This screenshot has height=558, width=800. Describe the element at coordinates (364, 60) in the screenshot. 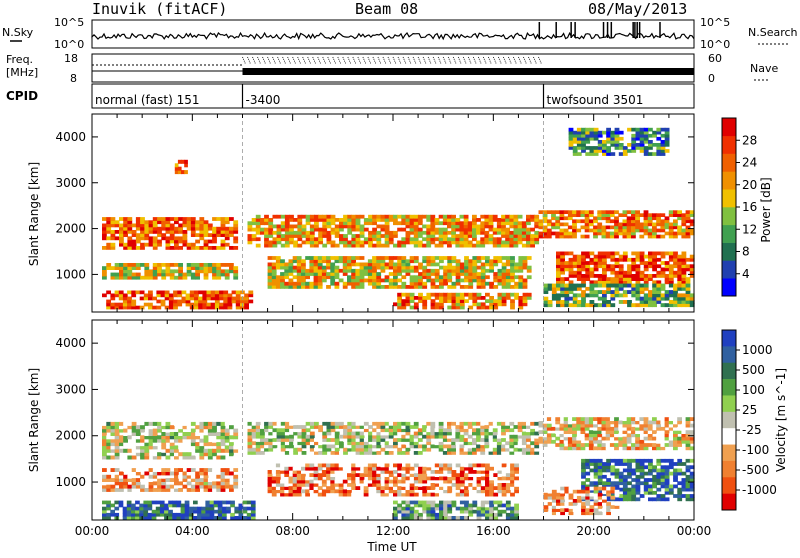

I see `freq-dash-mark` at that location.